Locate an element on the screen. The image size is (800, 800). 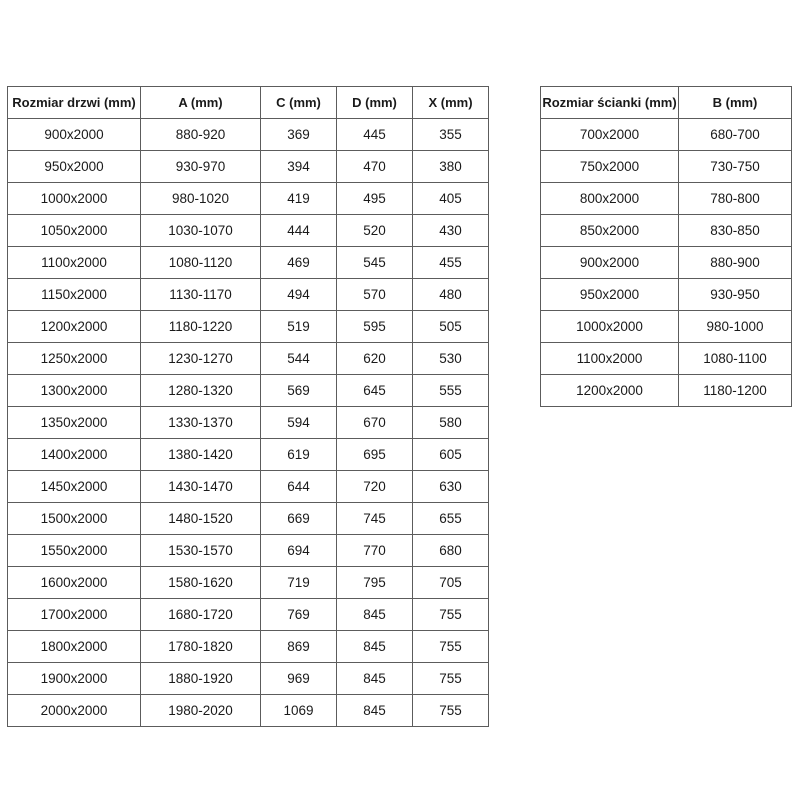
cell-wall-size: 750x2000 is located at coordinates (609, 166).